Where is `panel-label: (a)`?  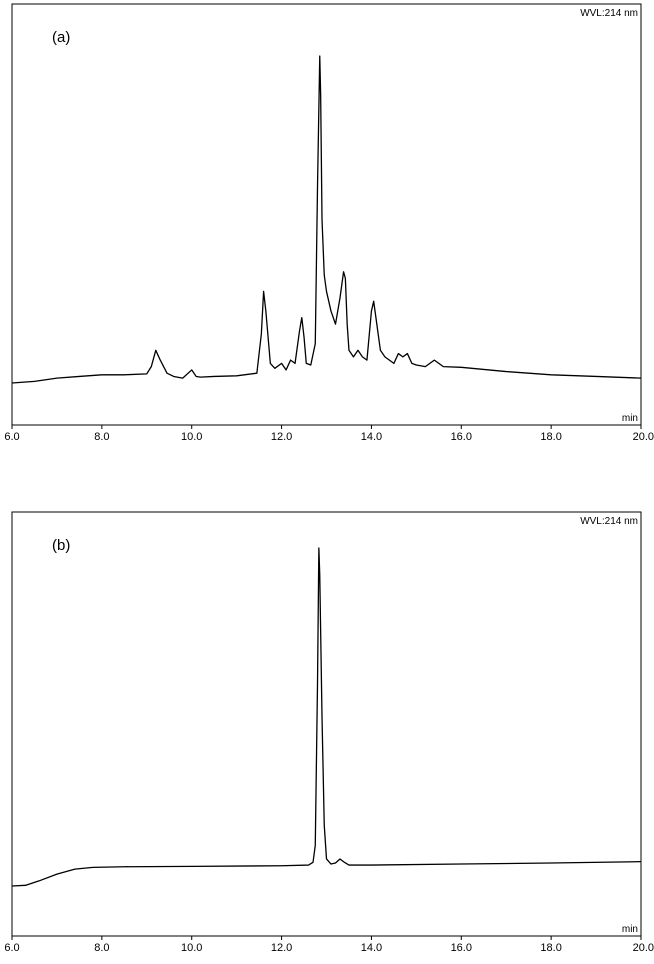 panel-label: (a) is located at coordinates (61, 37).